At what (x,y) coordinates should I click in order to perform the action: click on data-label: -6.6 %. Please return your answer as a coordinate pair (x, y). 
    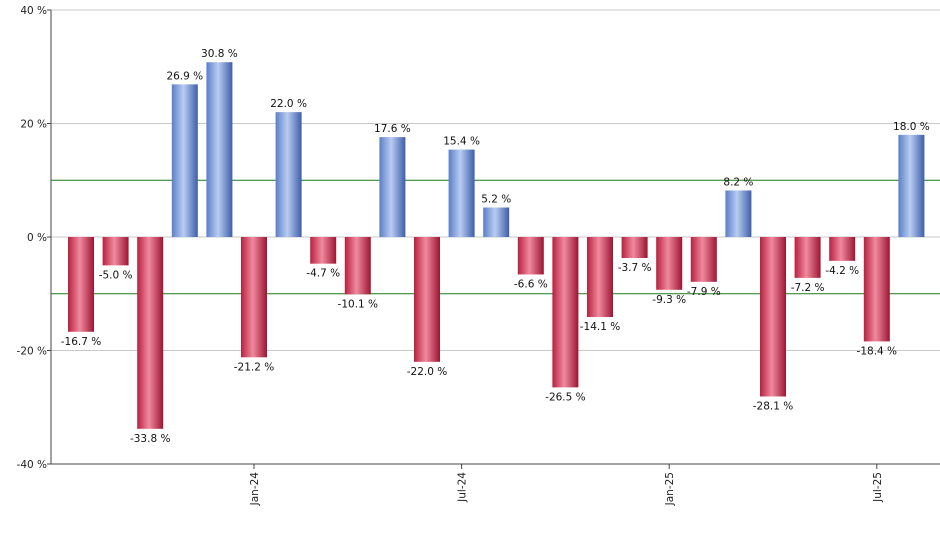
    Looking at the image, I should click on (531, 284).